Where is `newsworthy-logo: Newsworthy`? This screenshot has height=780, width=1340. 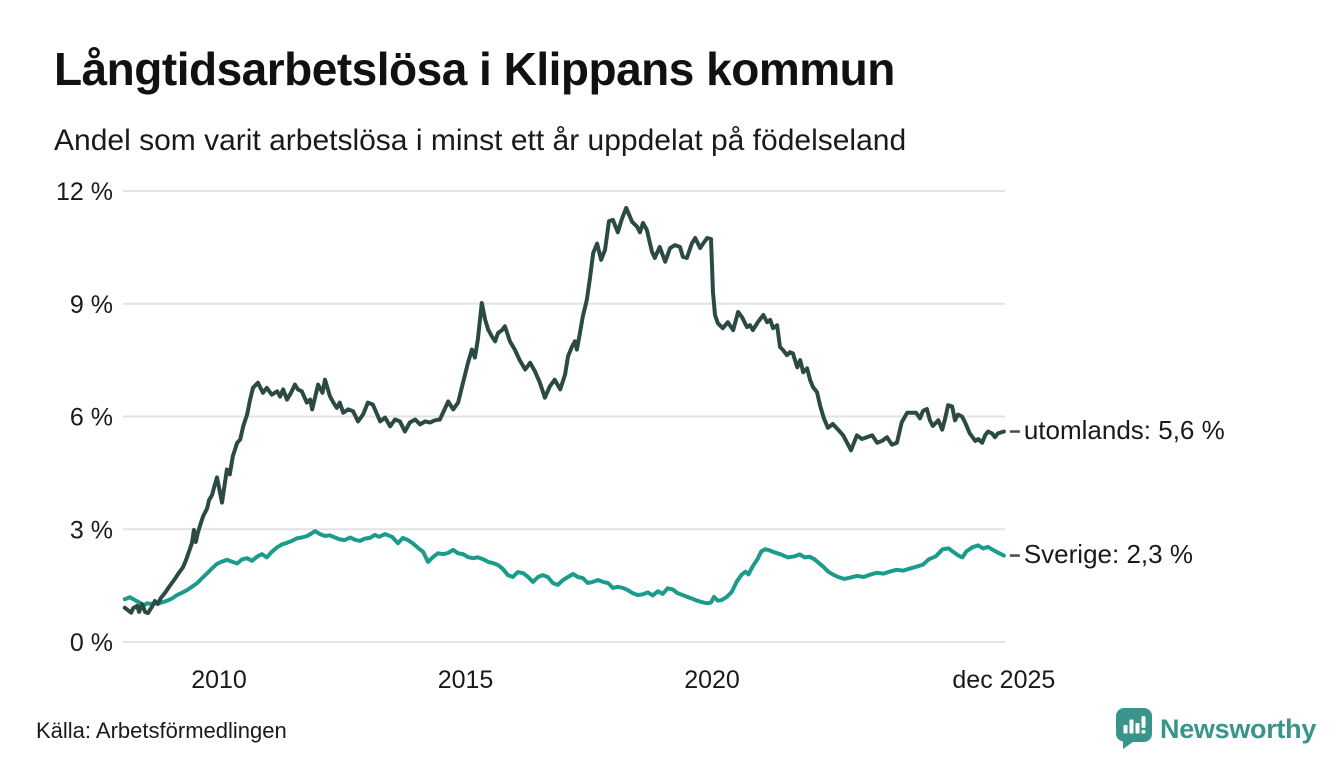 newsworthy-logo: Newsworthy is located at coordinates (1216, 729).